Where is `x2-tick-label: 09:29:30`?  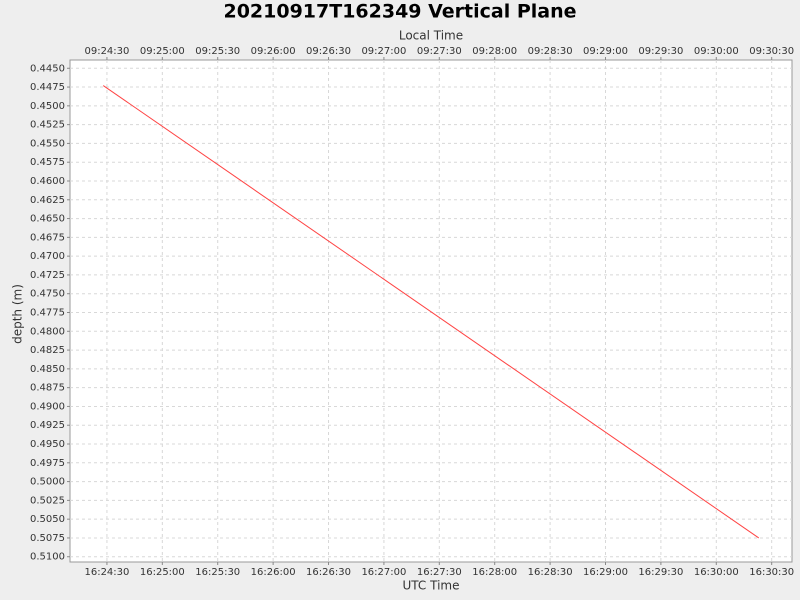 x2-tick-label: 09:29:30 is located at coordinates (660, 51).